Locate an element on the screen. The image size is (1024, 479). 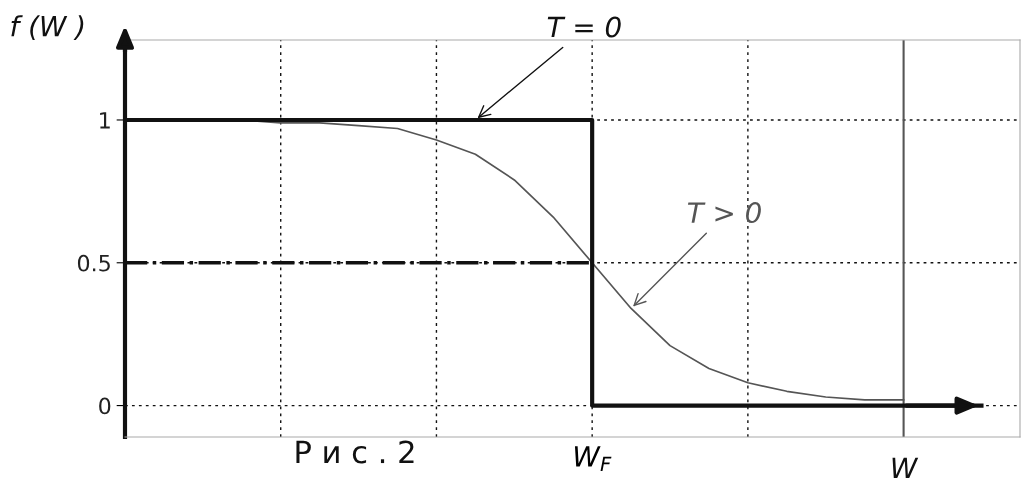
x-axis-title: W is located at coordinates (905, 467).